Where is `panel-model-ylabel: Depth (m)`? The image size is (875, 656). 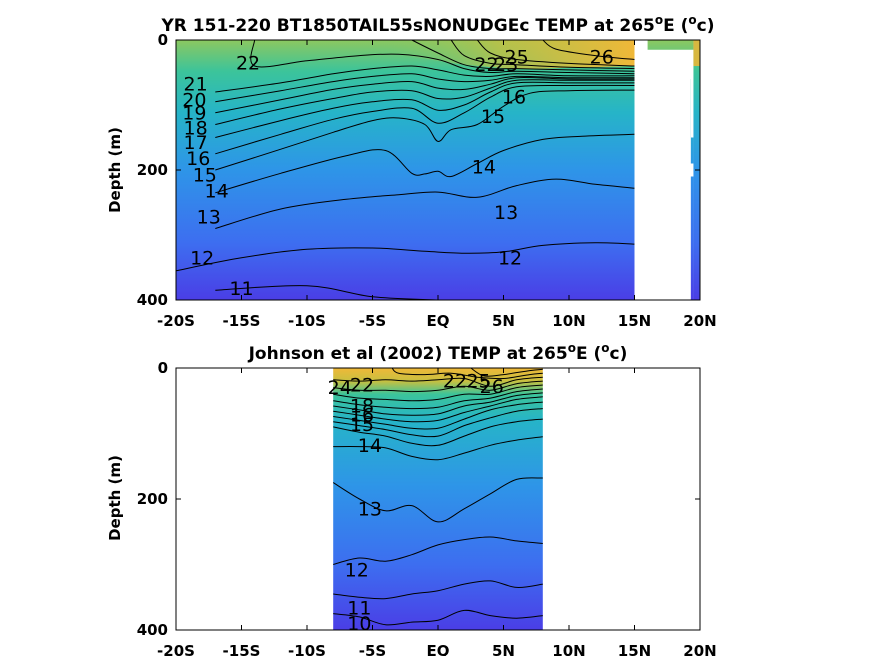 panel-model-ylabel: Depth (m) is located at coordinates (115, 170).